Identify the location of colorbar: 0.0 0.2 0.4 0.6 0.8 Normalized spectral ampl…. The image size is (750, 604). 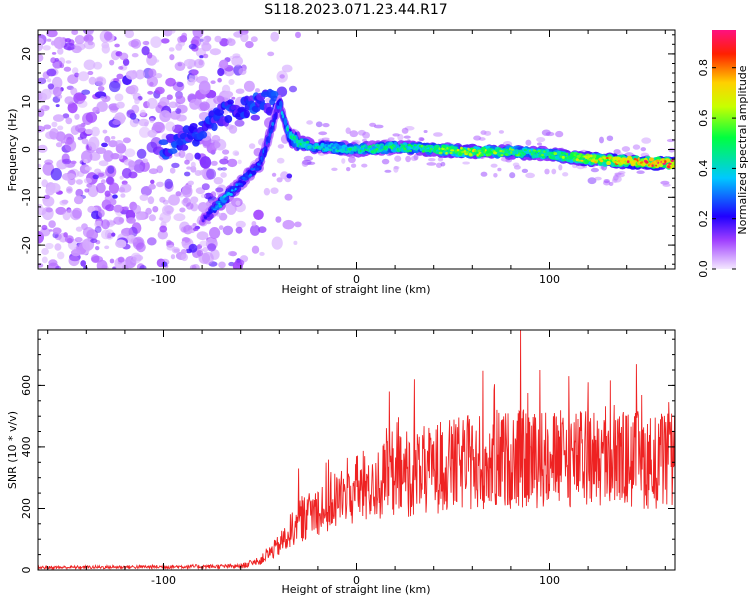
(723, 154).